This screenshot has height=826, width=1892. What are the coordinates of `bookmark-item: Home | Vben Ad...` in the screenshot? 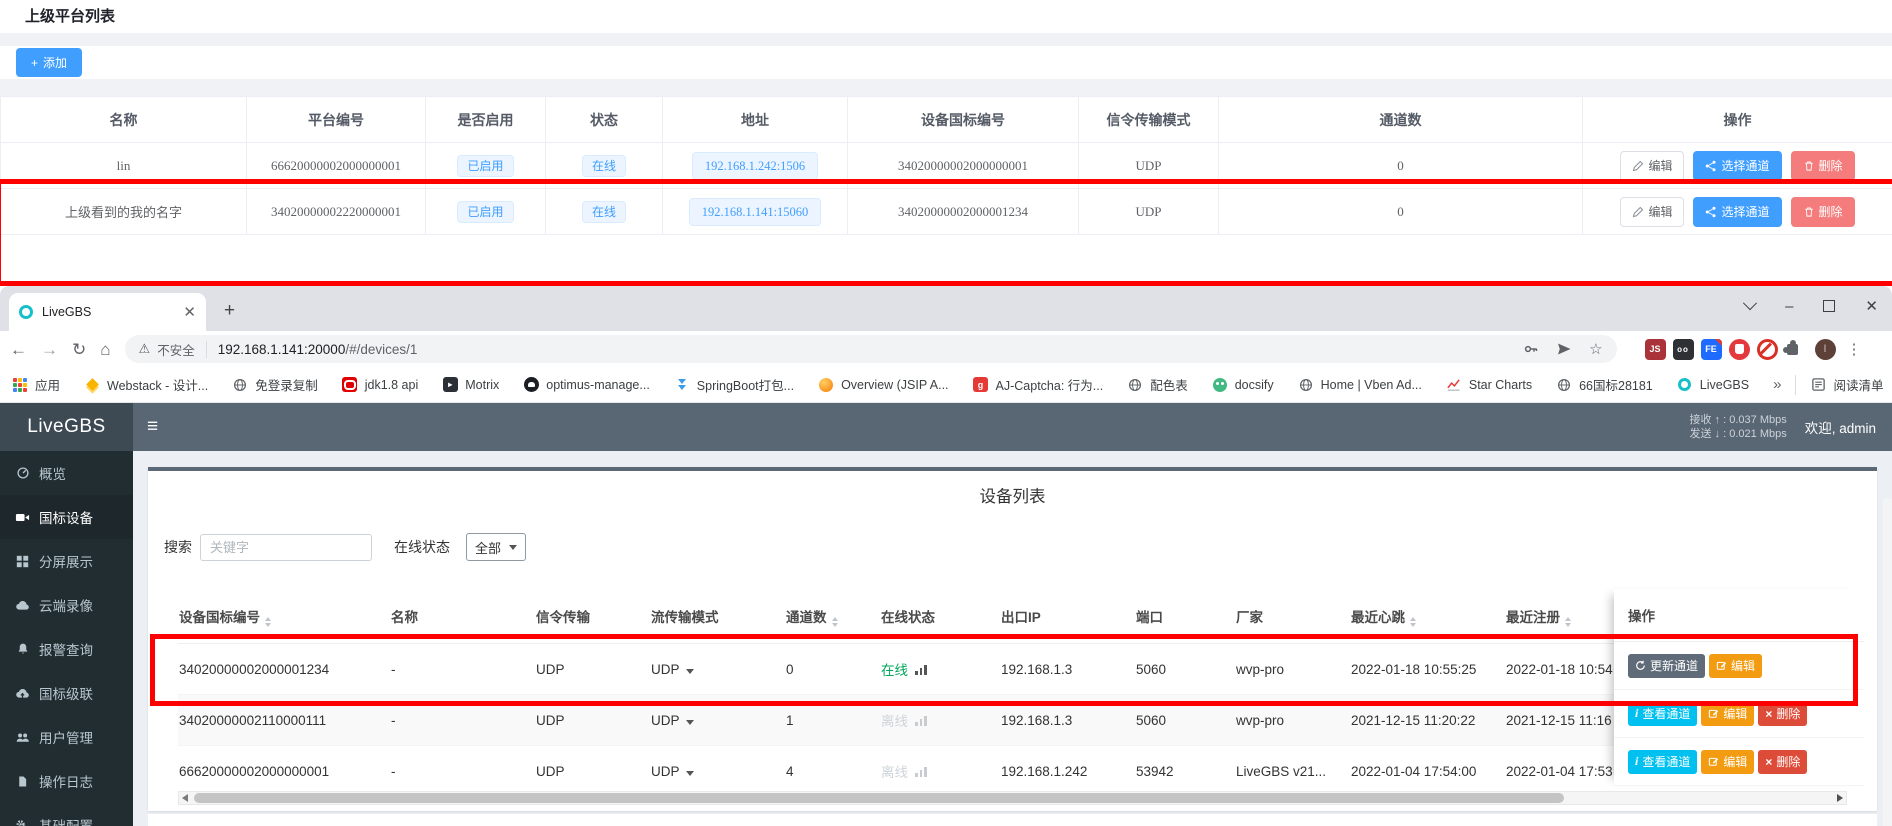 It's located at (1360, 385).